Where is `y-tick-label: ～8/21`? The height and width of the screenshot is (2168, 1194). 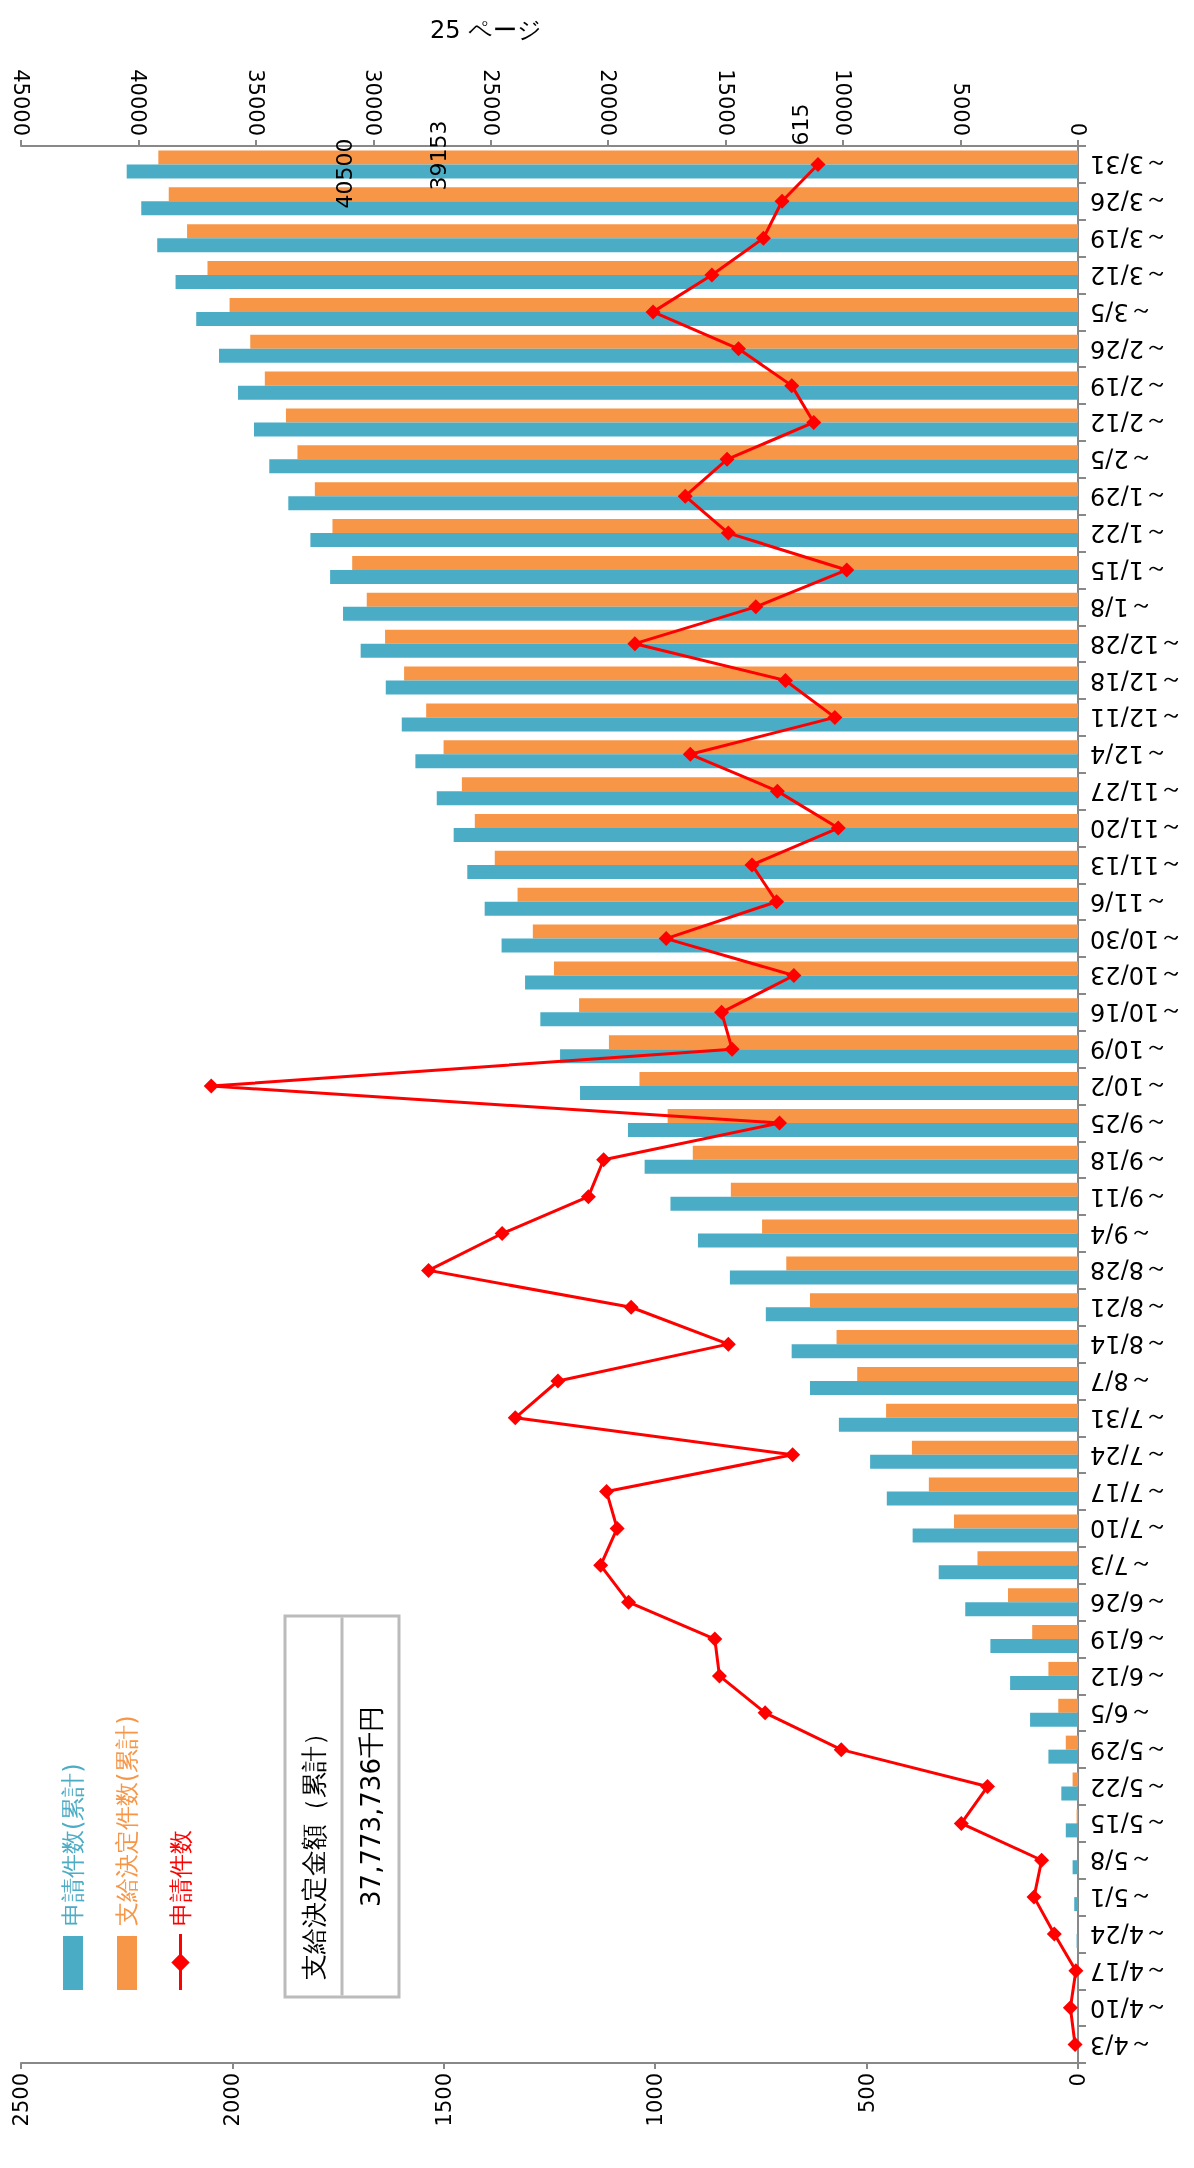
y-tick-label: ～8/21 is located at coordinates (1129, 1307).